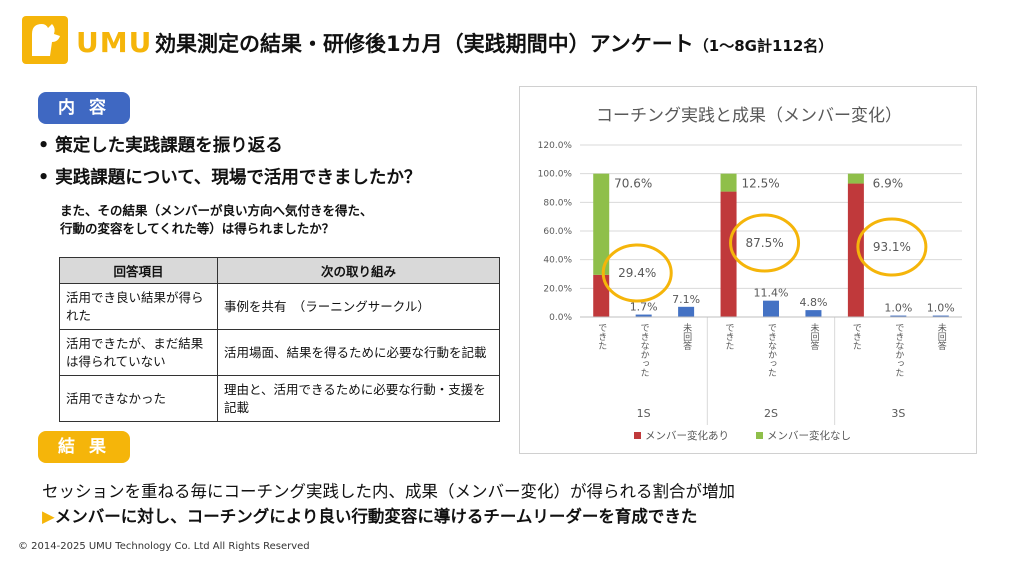 This screenshot has height=576, width=1024. I want to click on data-label-cannot: 1.0%, so click(898, 308).